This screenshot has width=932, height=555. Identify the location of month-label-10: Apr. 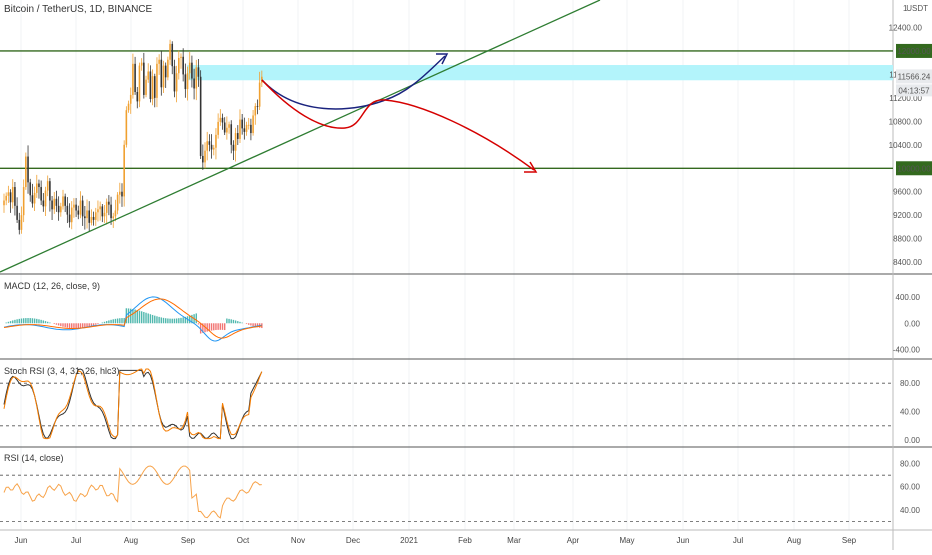
(573, 540).